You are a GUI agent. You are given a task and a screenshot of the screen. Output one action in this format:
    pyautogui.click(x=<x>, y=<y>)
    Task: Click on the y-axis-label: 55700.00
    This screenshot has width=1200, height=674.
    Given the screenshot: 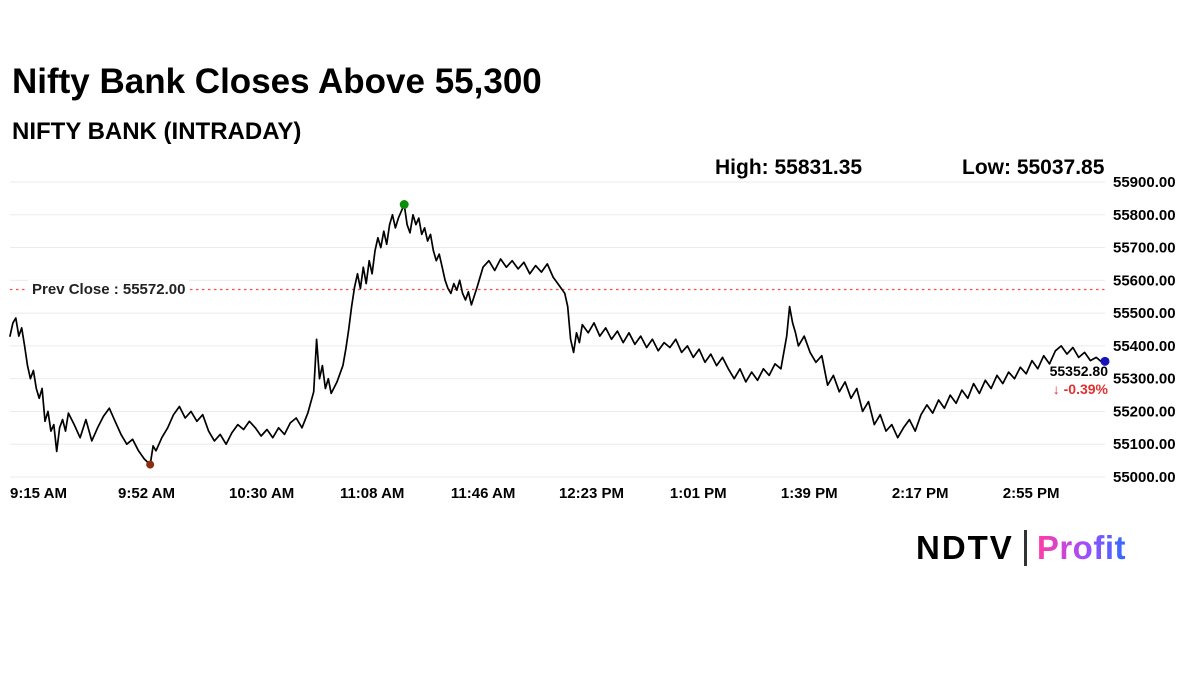 What is the action you would take?
    pyautogui.click(x=1144, y=248)
    